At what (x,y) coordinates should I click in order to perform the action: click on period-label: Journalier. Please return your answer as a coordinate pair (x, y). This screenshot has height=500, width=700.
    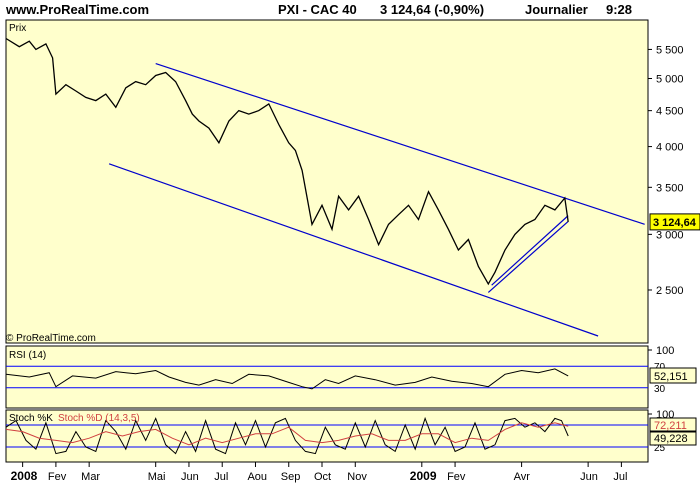
    Looking at the image, I should click on (556, 9).